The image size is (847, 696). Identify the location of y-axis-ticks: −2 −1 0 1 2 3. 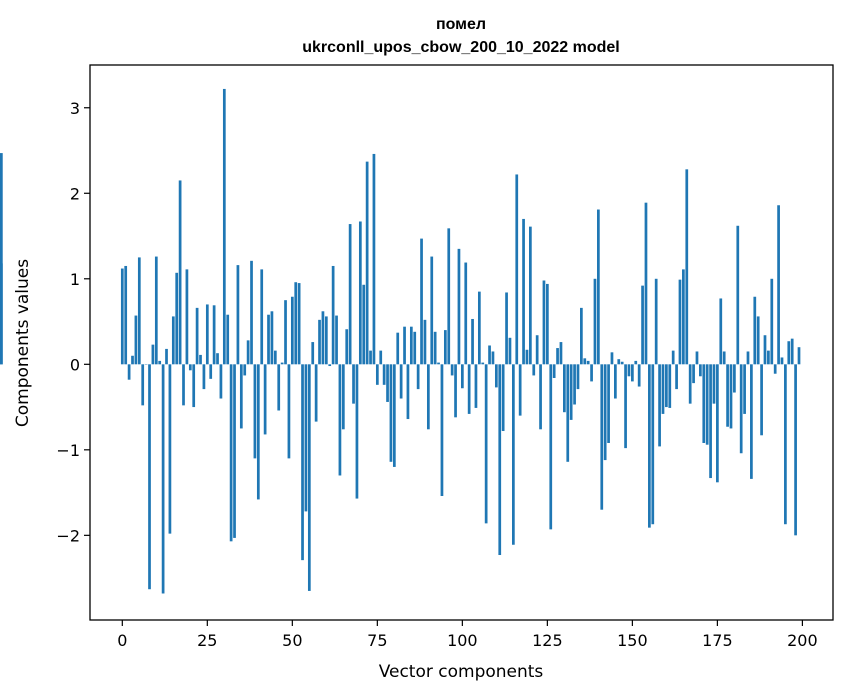
(73, 322).